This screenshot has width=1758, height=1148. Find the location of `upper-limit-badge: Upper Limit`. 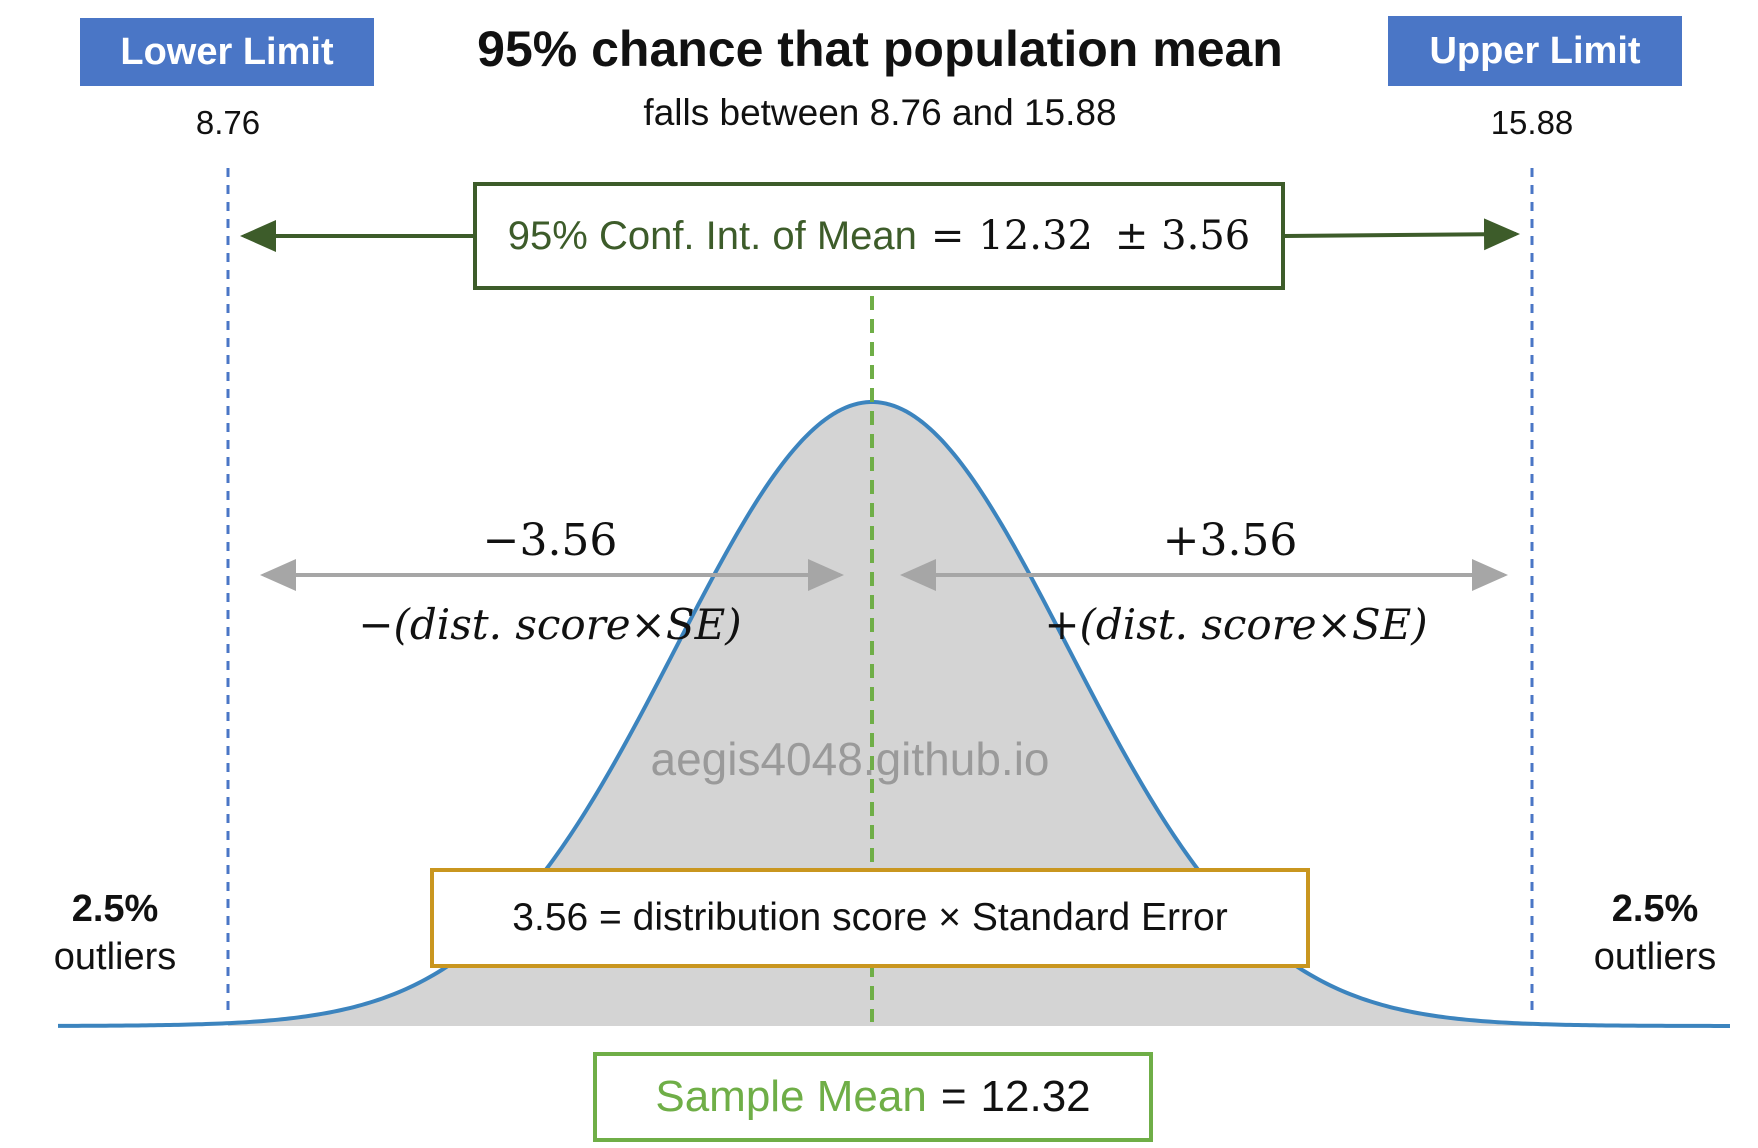

upper-limit-badge: Upper Limit is located at coordinates (1535, 51).